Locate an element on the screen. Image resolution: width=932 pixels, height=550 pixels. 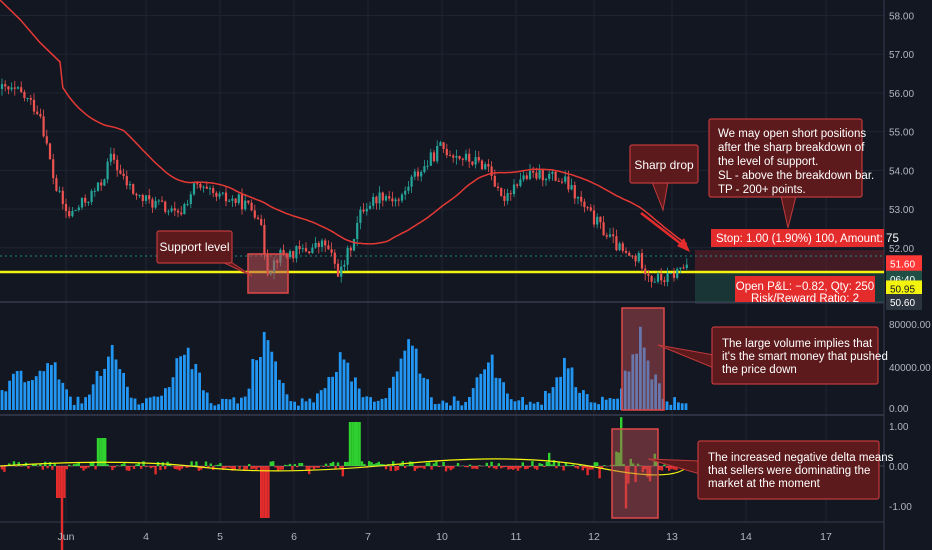
stop-label: Stop: 1.00 (1.90%) 100, Amount: 75 is located at coordinates (805, 238).